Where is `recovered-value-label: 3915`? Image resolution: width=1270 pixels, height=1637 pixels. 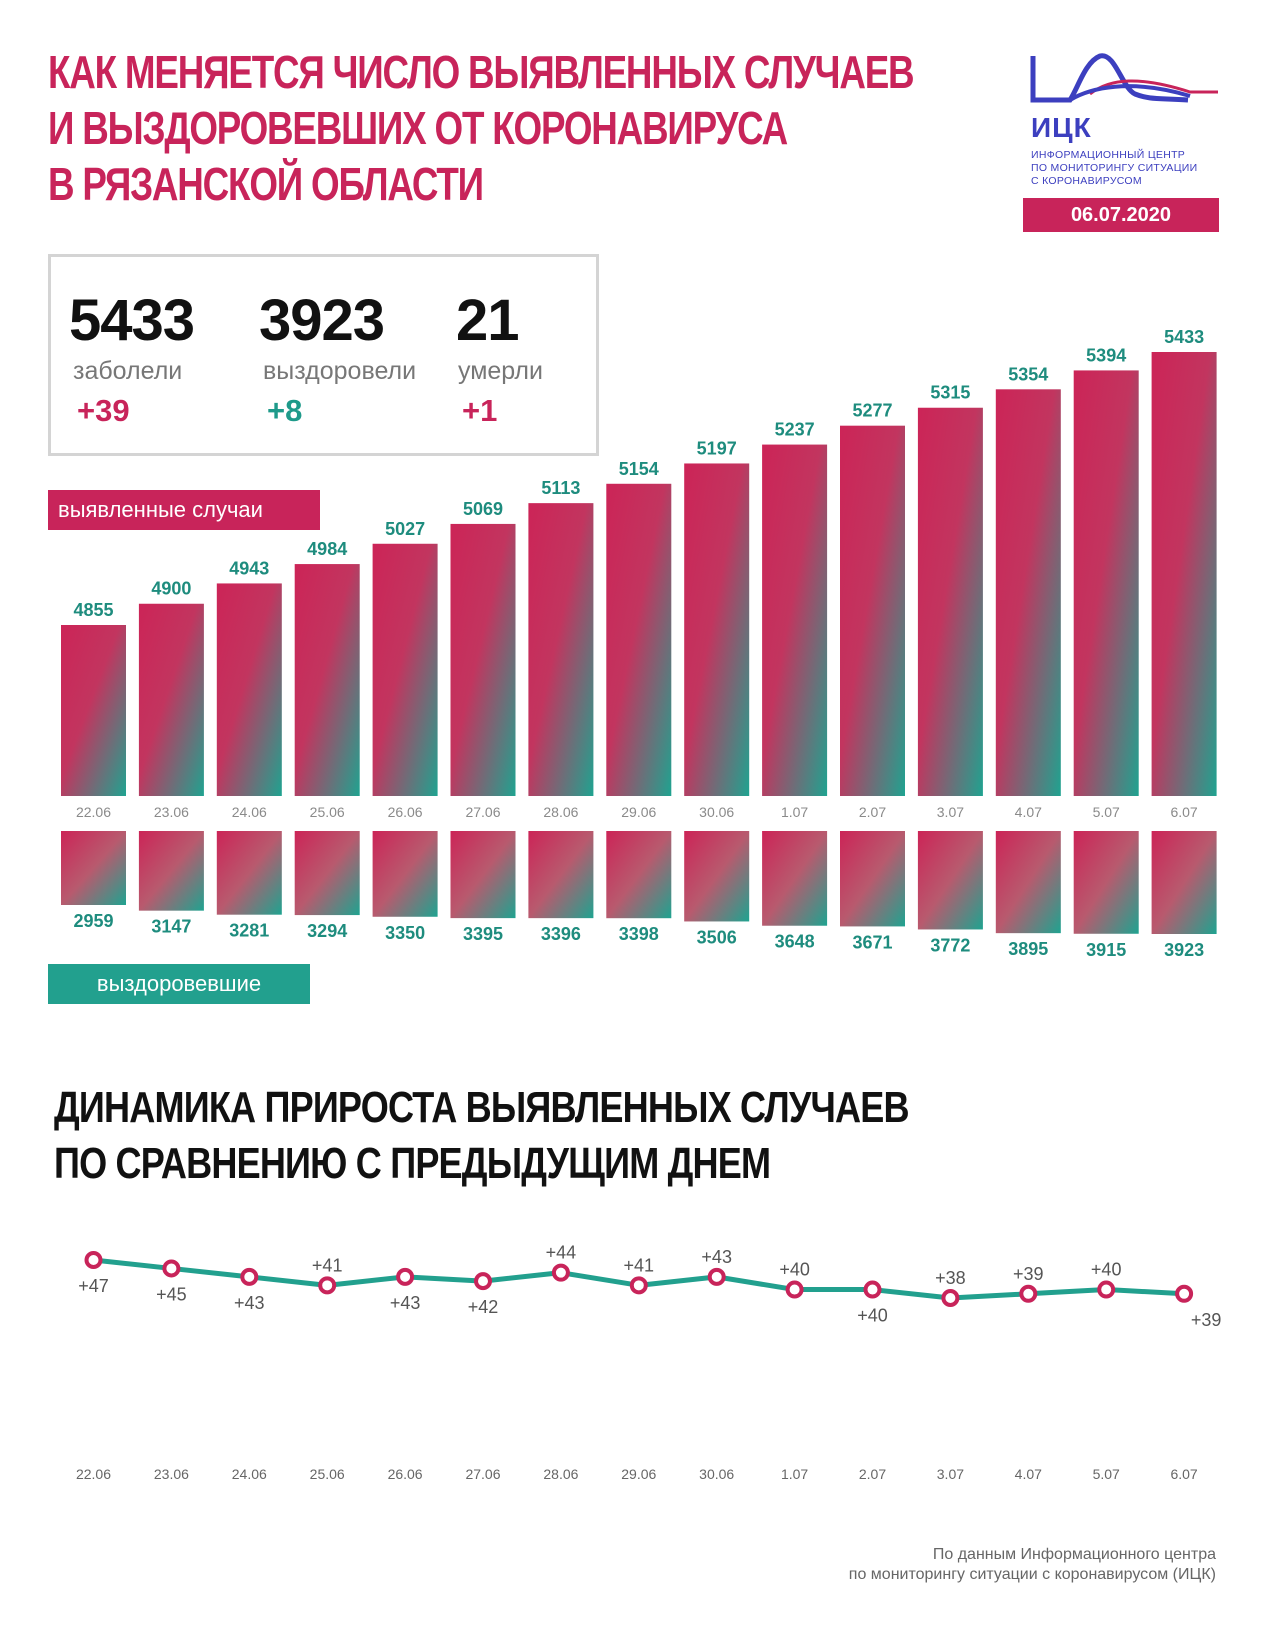 recovered-value-label: 3915 is located at coordinates (1106, 950).